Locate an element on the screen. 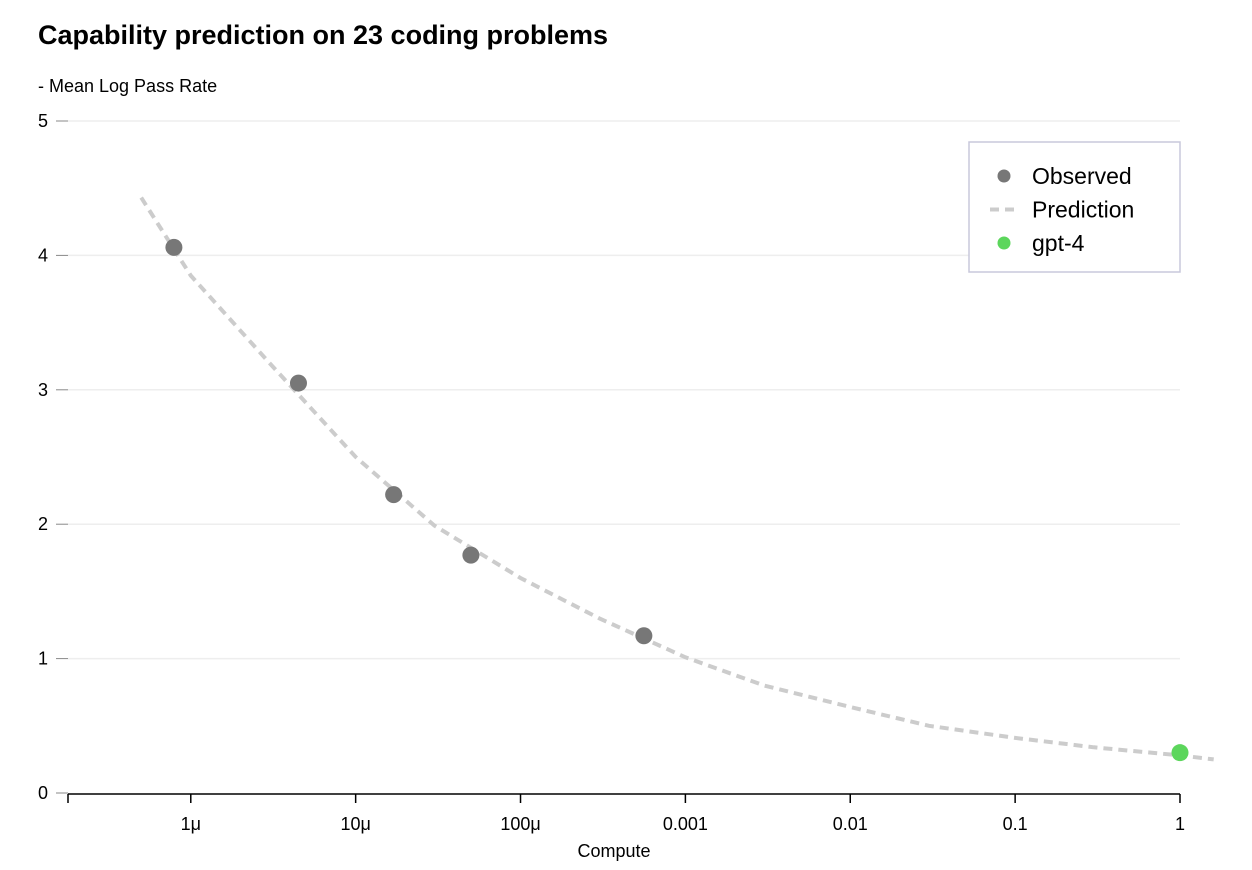 This screenshot has height=870, width=1252. x-tick-label: 0.01 is located at coordinates (850, 824).